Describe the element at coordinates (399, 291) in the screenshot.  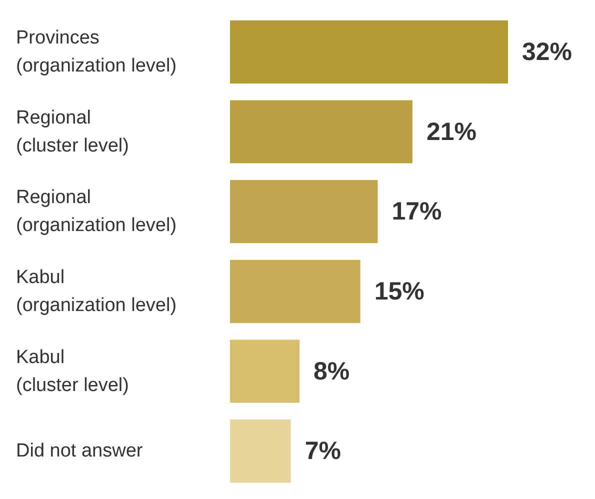
I see `data-label: 15%` at that location.